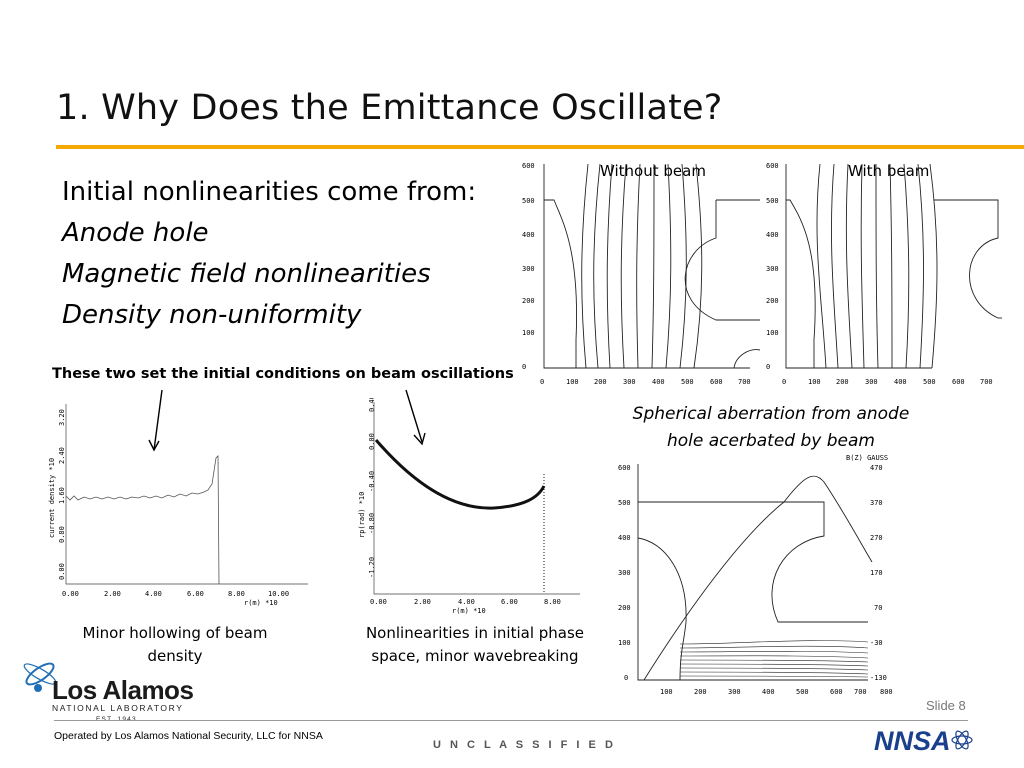  What do you see at coordinates (929, 382) in the screenshot?
I see `x-tick: 500` at bounding box center [929, 382].